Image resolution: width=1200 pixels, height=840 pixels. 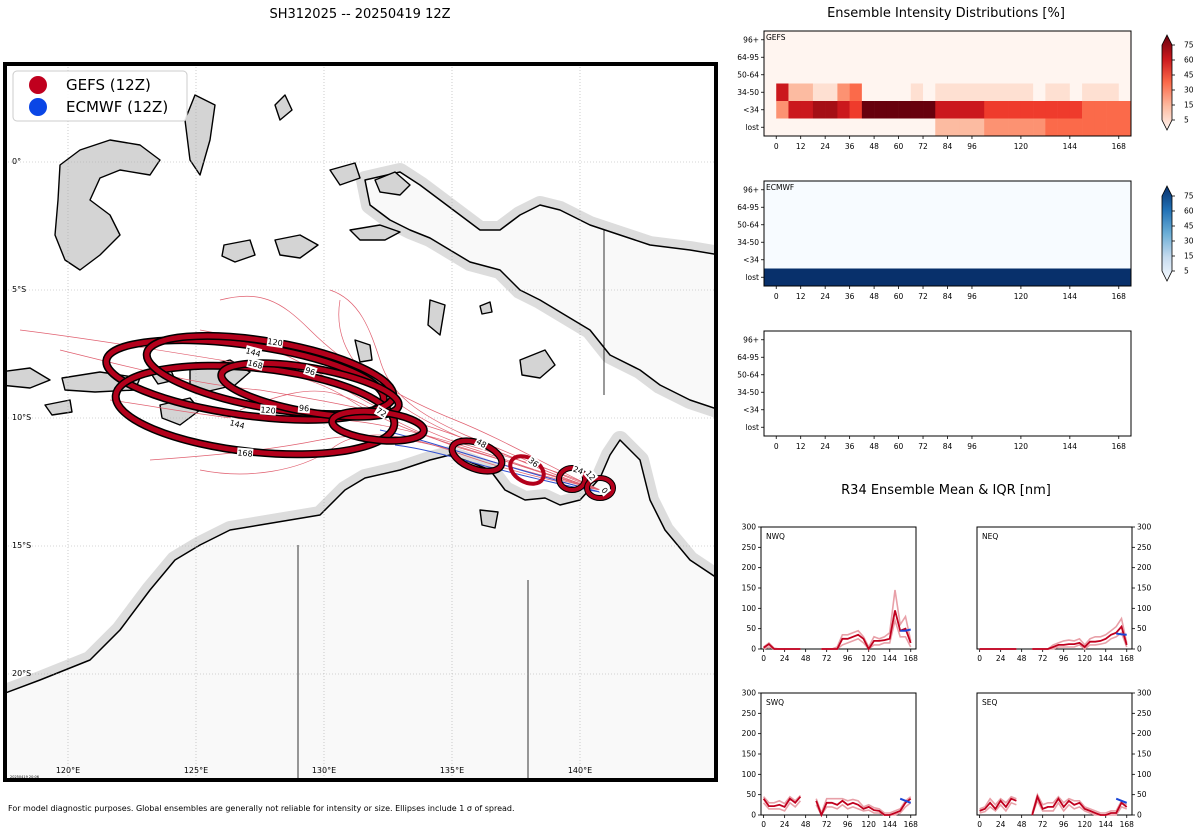 What do you see at coordinates (1064, 759) in the screenshot?
I see `r34-panel-seq: SEQ 0 50 100 150 200 250 300 0 24 48 72 96 120 144 168` at bounding box center [1064, 759].